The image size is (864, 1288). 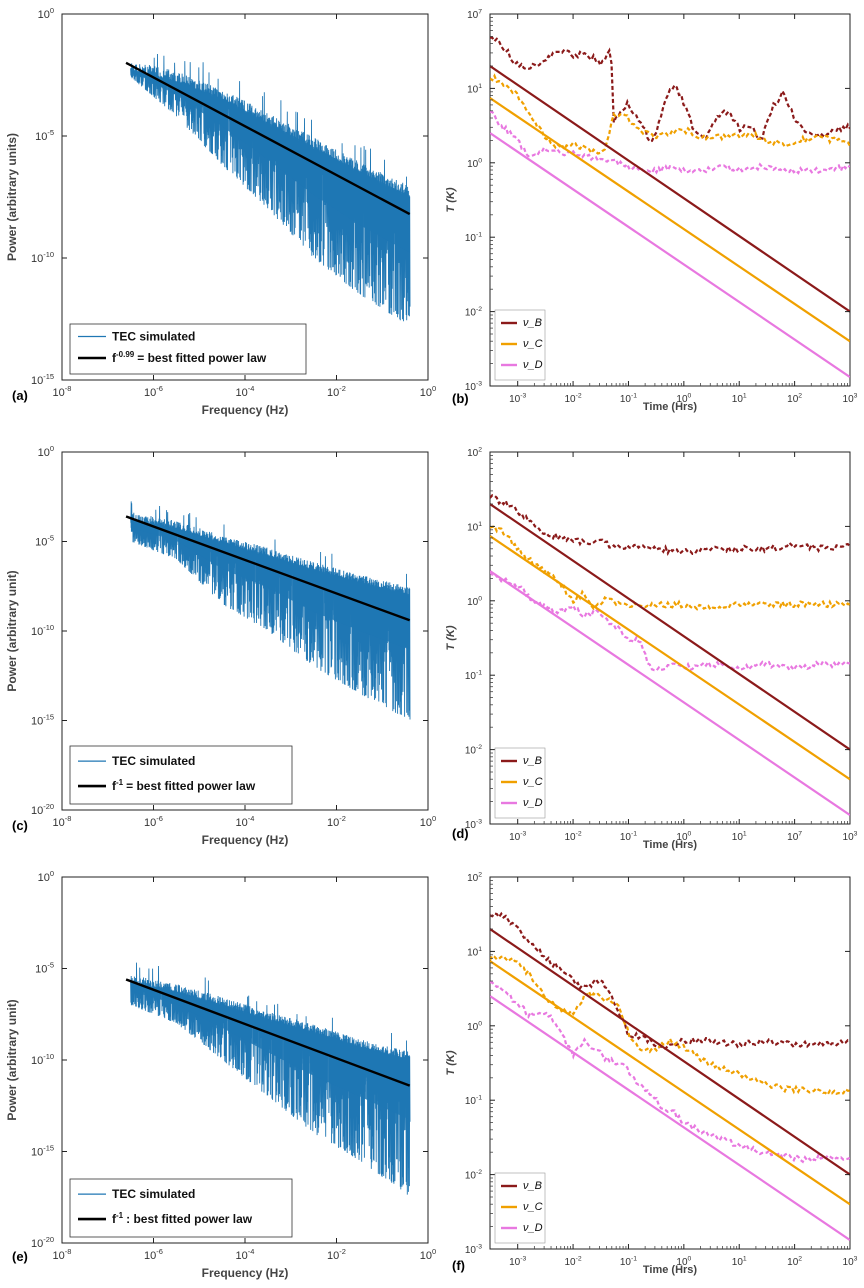 What do you see at coordinates (460, 398) in the screenshot?
I see `panel-label: (b)` at bounding box center [460, 398].